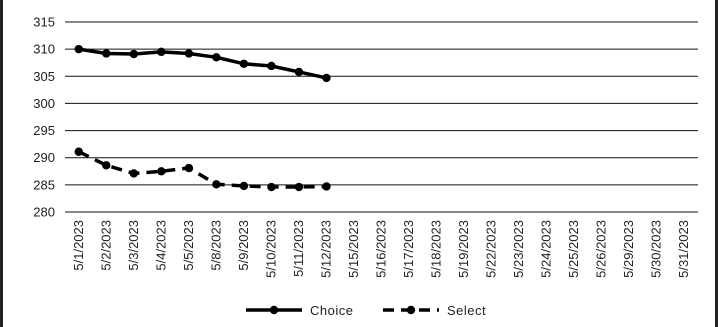 The height and width of the screenshot is (327, 718). What do you see at coordinates (202, 63) in the screenshot?
I see `series-line-choice` at bounding box center [202, 63].